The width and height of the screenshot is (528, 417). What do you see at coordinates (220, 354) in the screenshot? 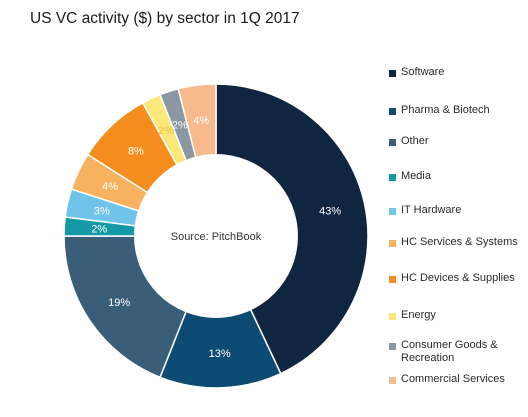
I see `slice-label: 13%` at bounding box center [220, 354].